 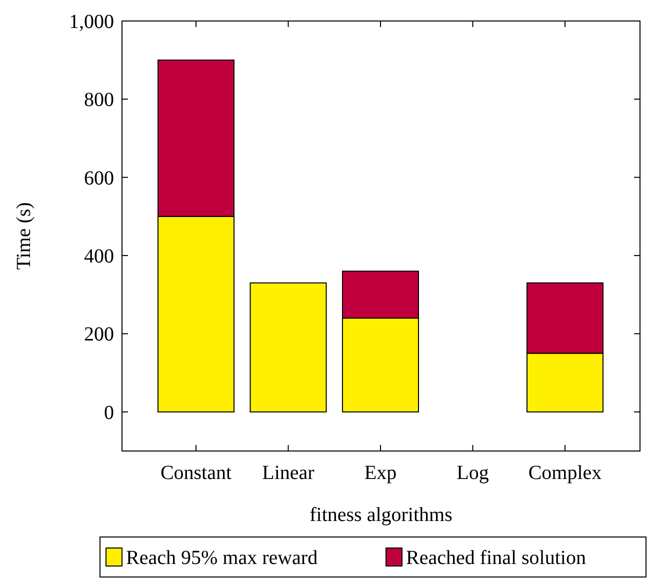 I want to click on x-tick-label: Linear, so click(x=288, y=473).